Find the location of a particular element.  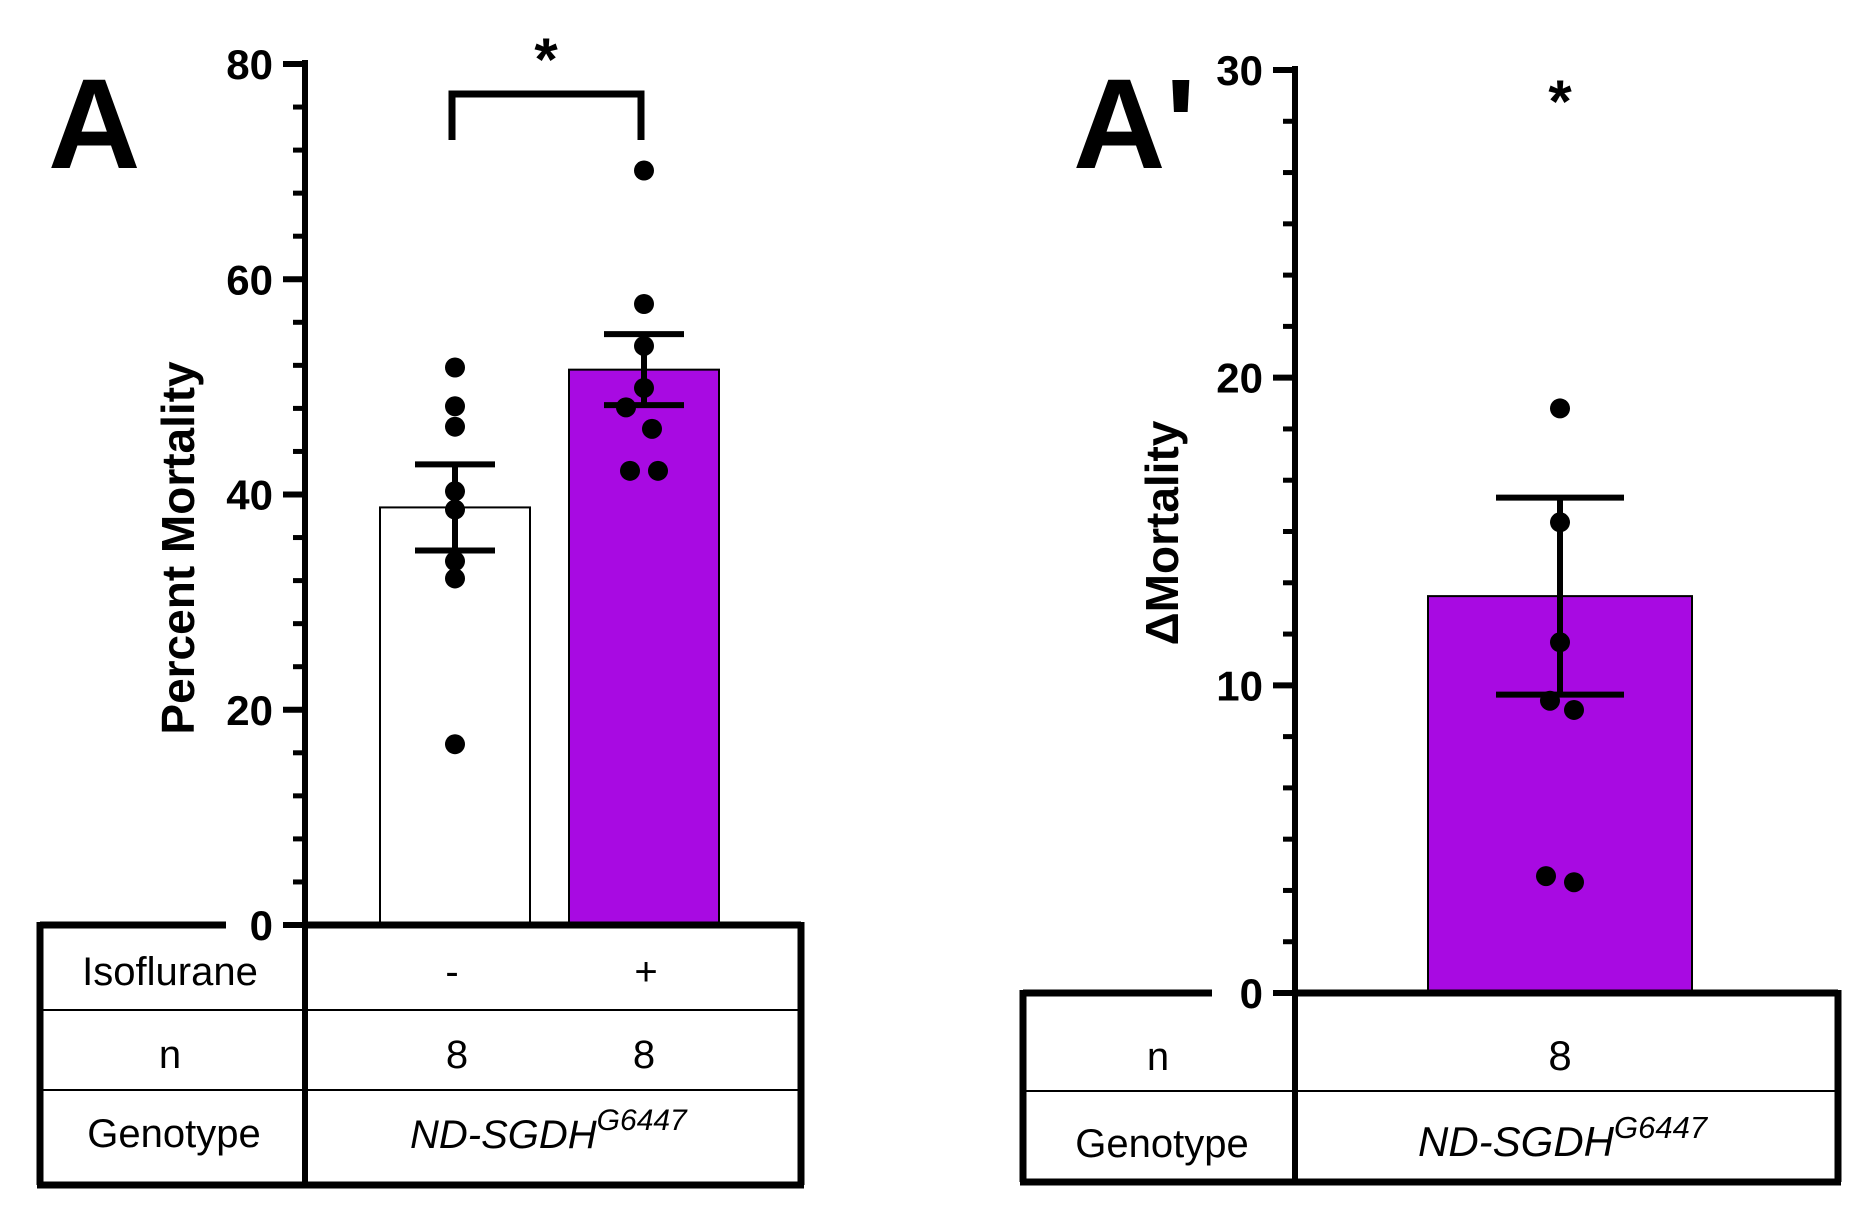

panel-a-bars is located at coordinates (549, 647).